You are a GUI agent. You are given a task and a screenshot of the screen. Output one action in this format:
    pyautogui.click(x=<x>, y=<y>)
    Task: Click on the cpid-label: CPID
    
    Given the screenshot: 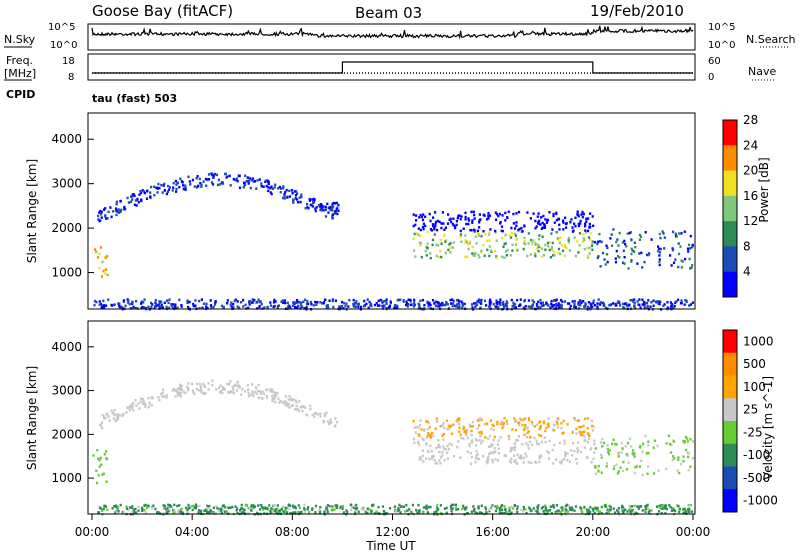 What is the action you would take?
    pyautogui.click(x=20, y=94)
    